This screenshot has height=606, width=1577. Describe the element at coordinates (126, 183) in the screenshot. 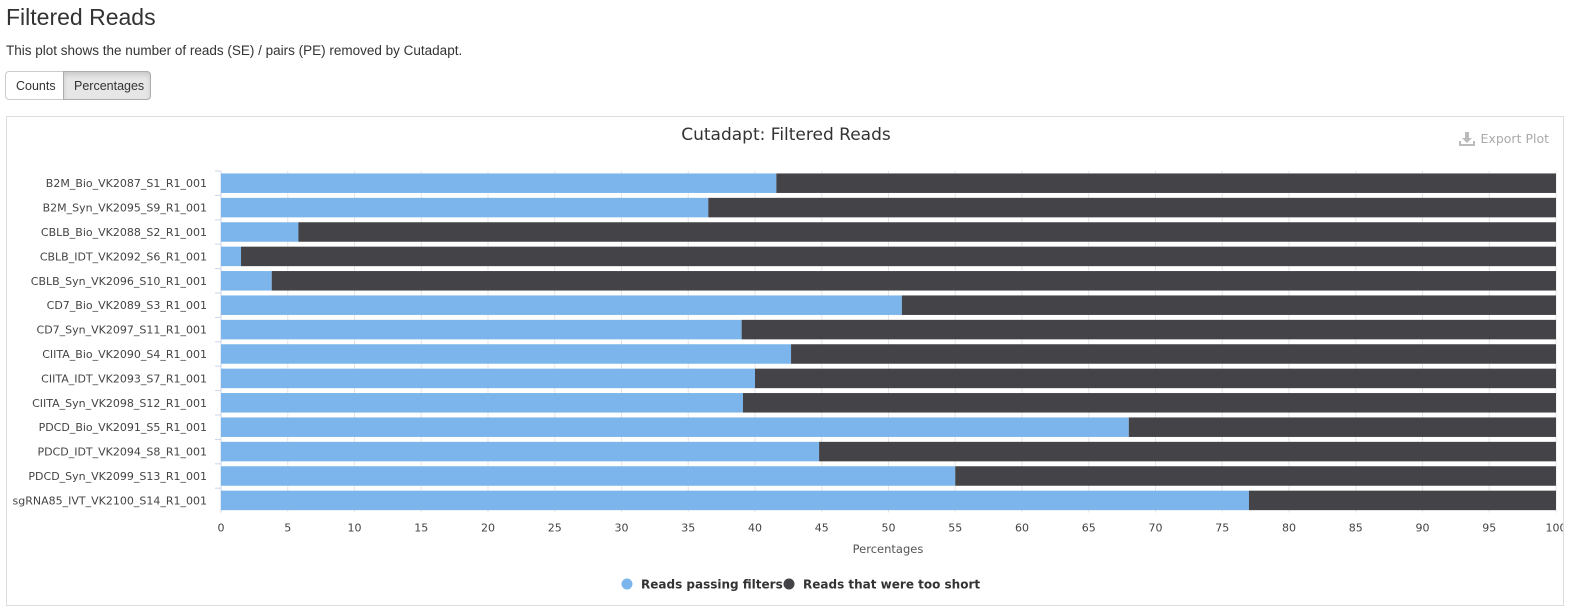

I see `category-label: B2M_Bio_VK2087_S1_R1_001` at that location.